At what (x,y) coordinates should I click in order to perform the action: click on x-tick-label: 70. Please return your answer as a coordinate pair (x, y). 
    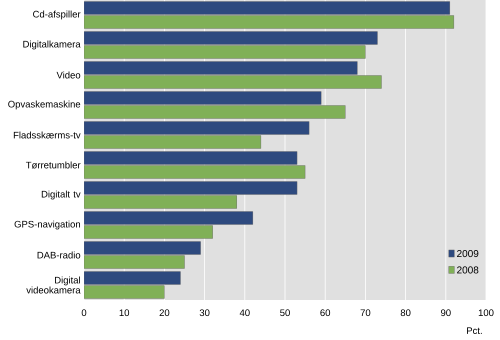
    Looking at the image, I should click on (365, 312).